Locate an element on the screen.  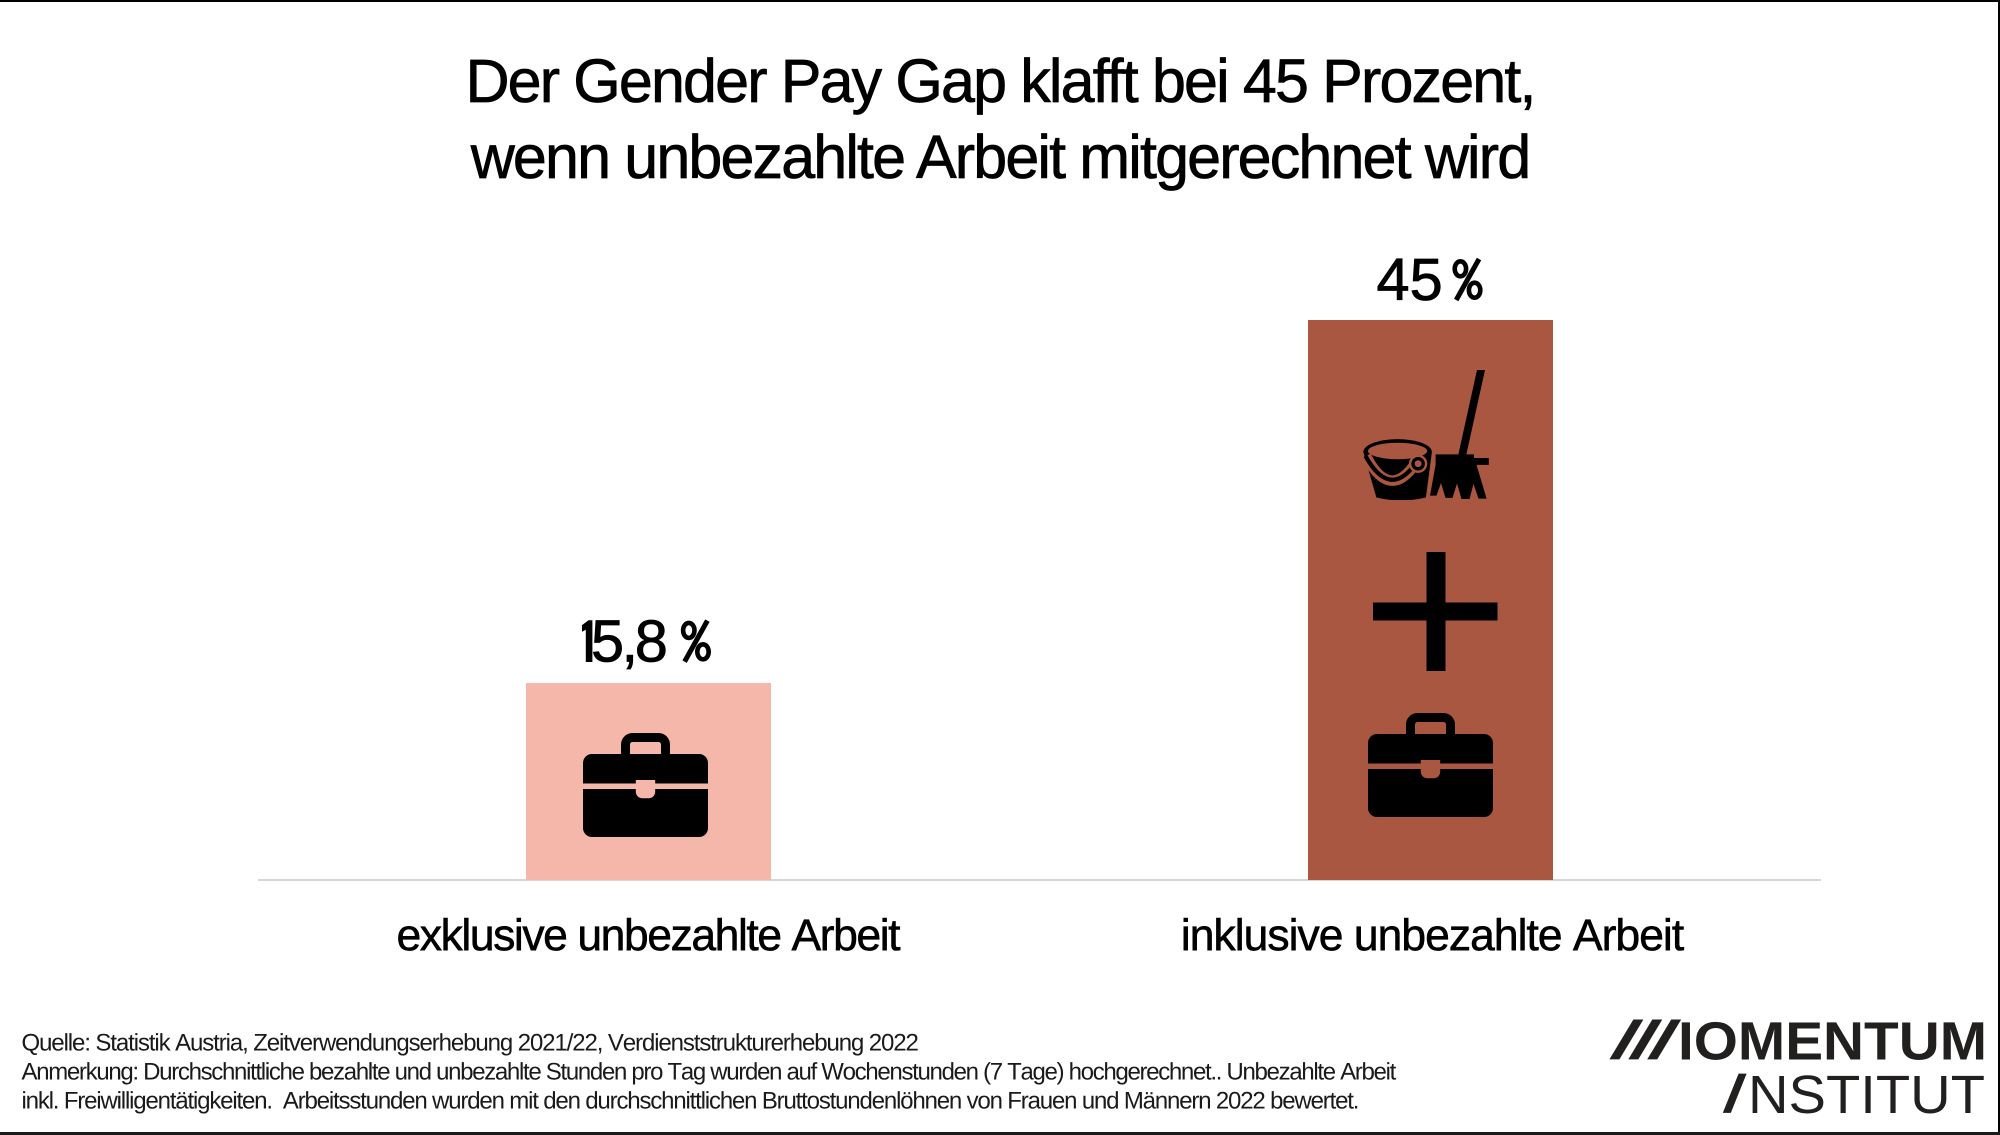
svg-text: NSTITUT is located at coordinates (1866, 1094).